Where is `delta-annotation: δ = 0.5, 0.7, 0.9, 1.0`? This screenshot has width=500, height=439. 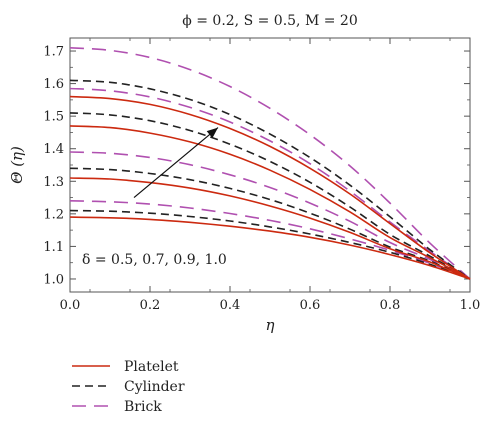 delta-annotation: δ = 0.5, 0.7, 0.9, 1.0 is located at coordinates (154, 260).